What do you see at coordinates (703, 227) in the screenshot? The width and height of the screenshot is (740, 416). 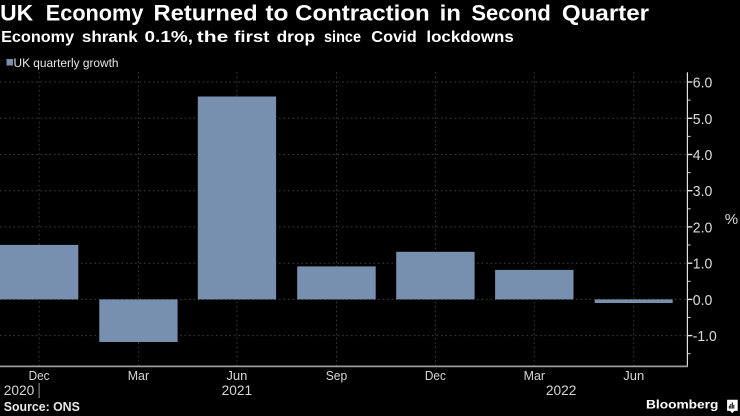 I see `svg-text: 2.0` at bounding box center [703, 227].